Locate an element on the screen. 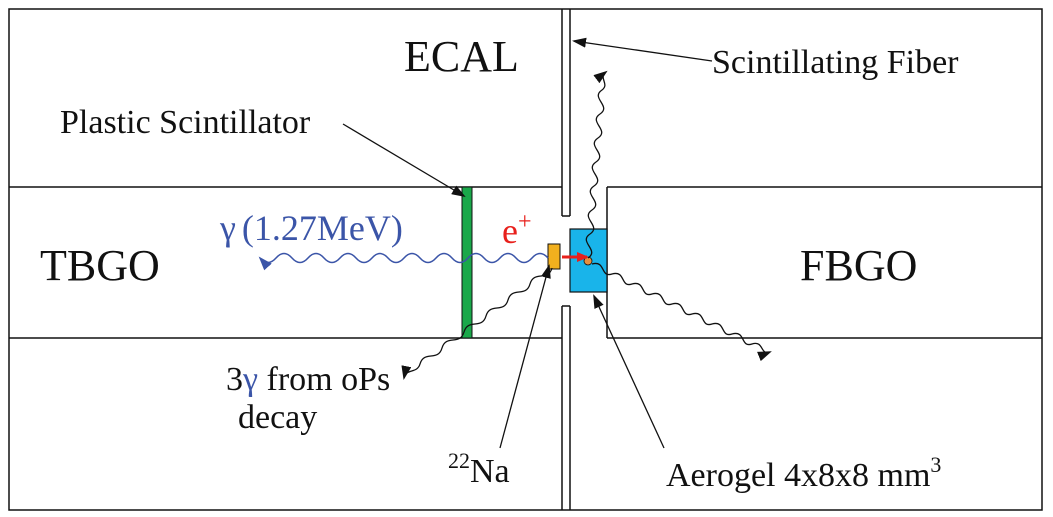  plastic-scint-label: Plastic Scintillator is located at coordinates (185, 122).